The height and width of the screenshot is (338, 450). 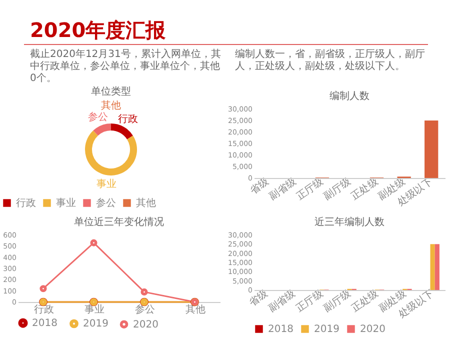 I want to click on chart-title: 近三年编制人数, so click(x=349, y=222).